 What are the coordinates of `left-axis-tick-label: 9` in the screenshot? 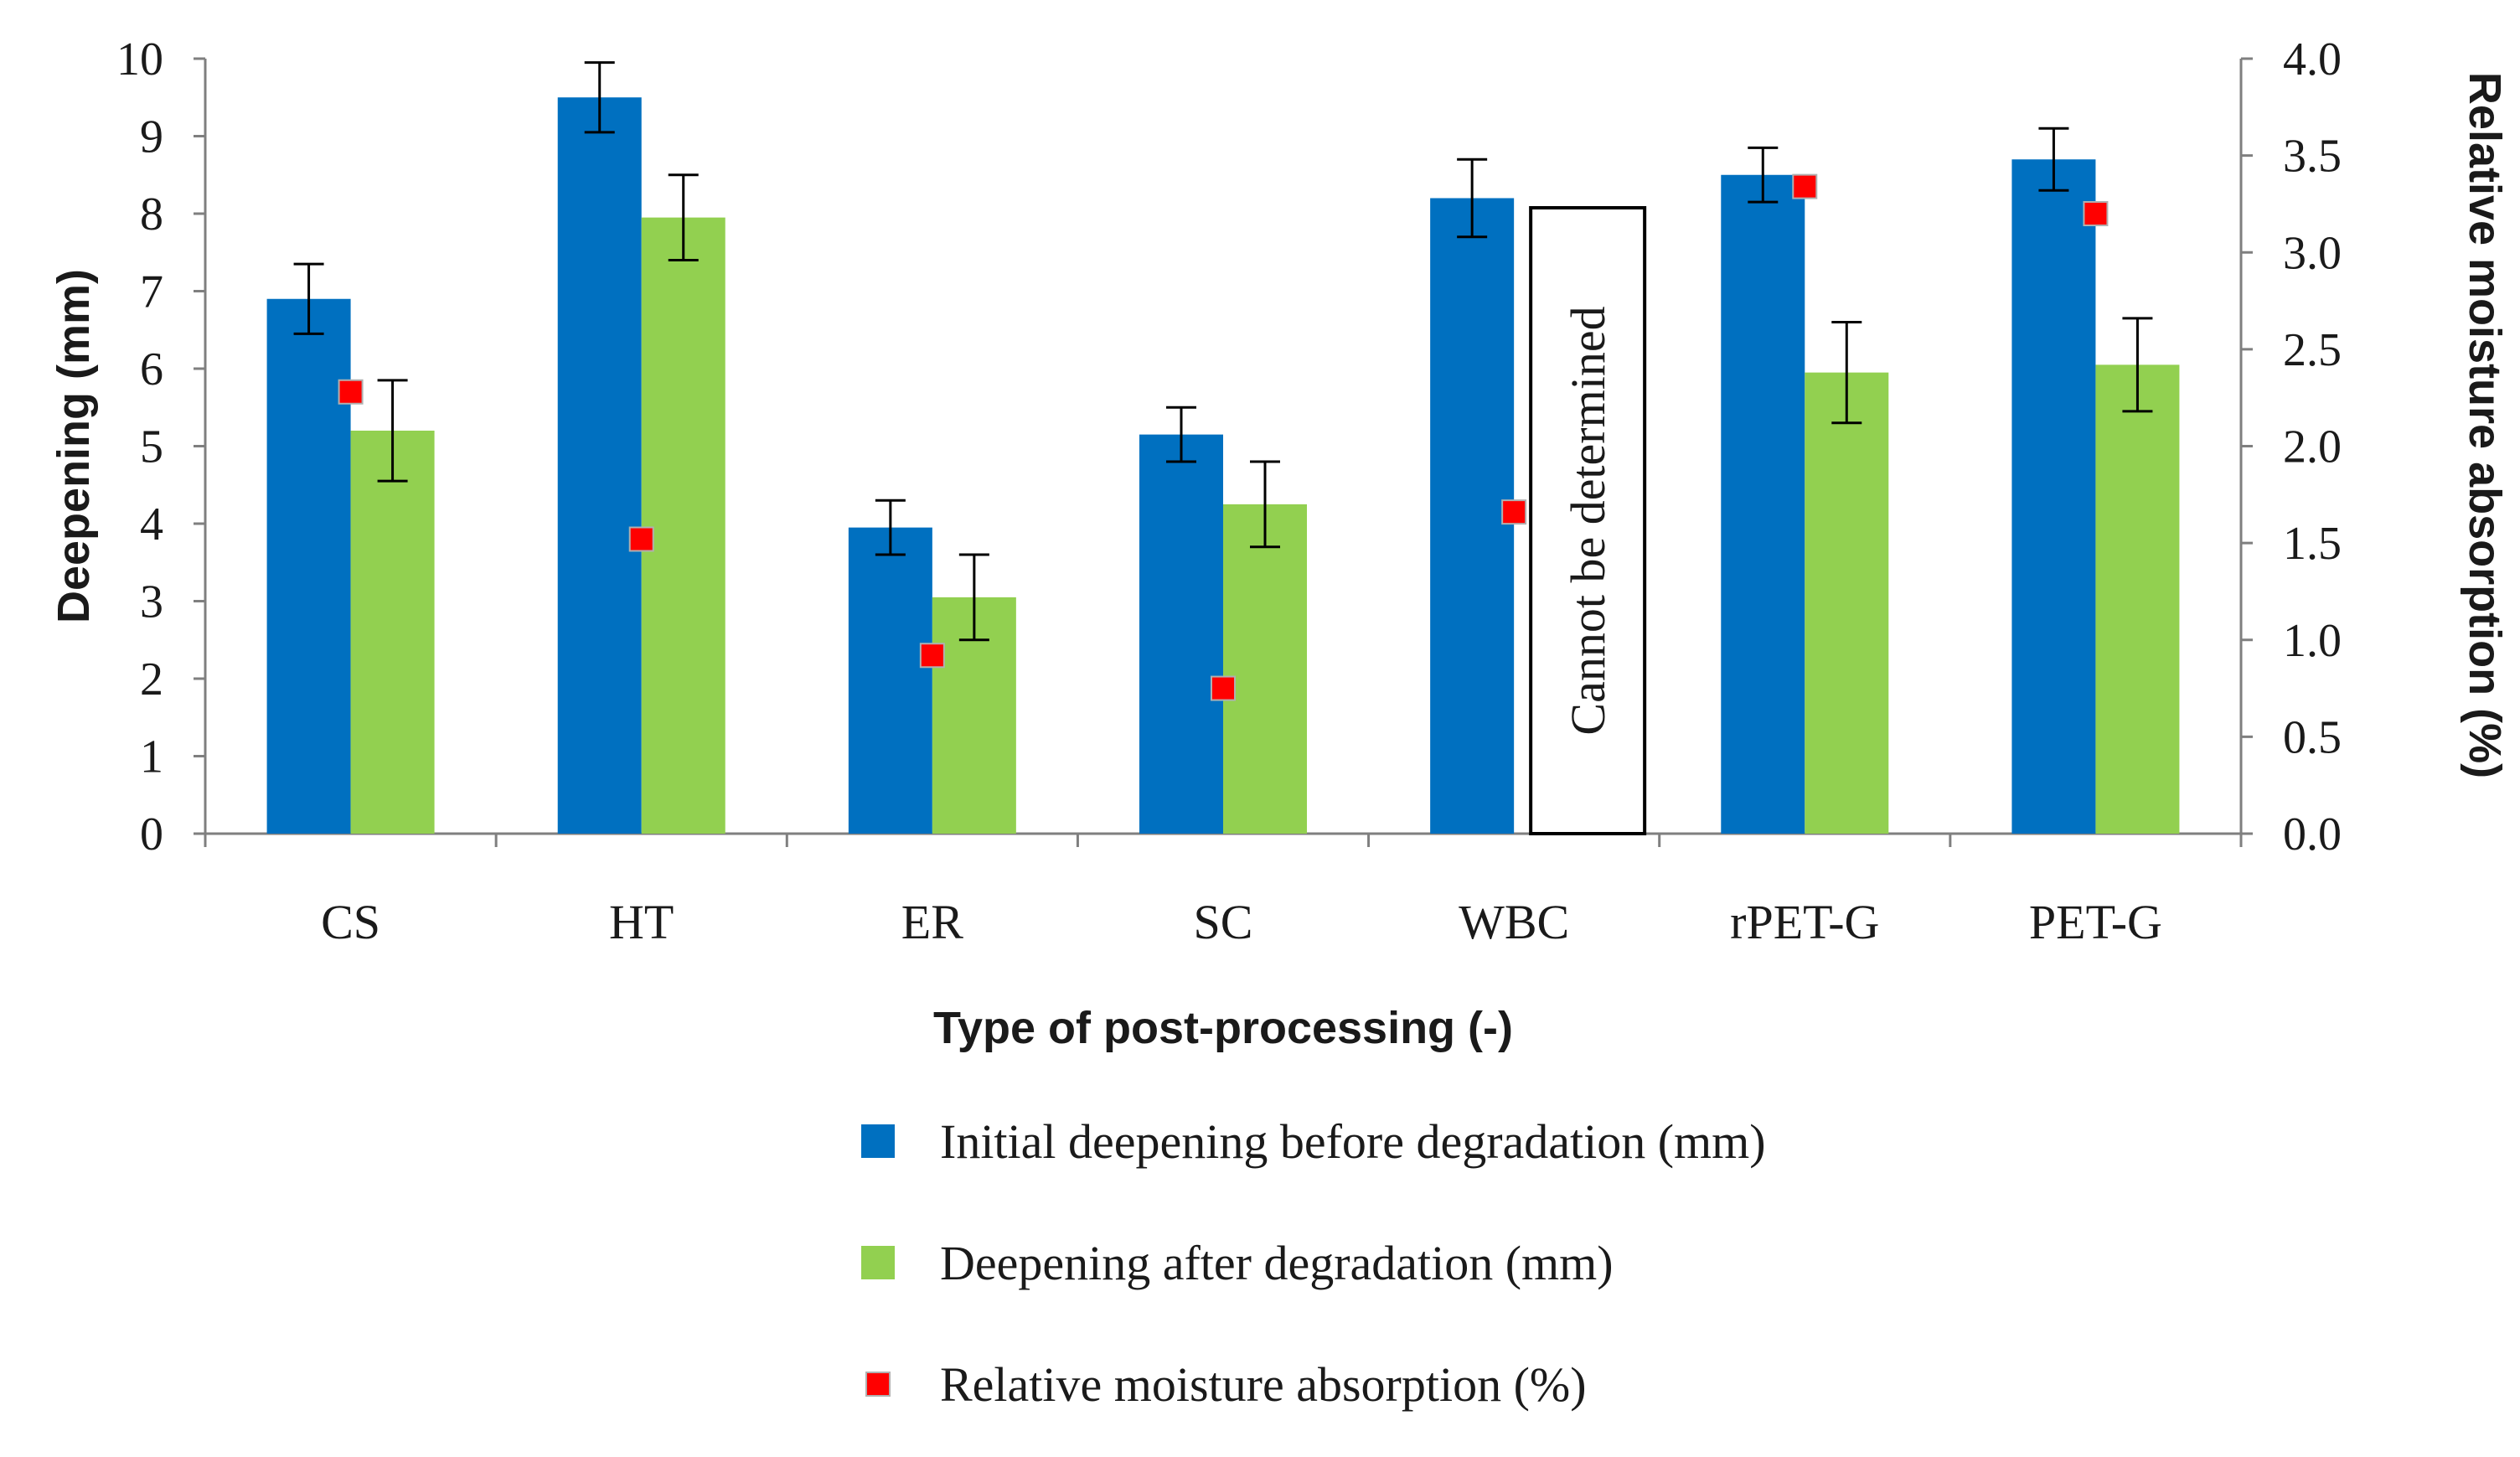 It's located at (151, 137).